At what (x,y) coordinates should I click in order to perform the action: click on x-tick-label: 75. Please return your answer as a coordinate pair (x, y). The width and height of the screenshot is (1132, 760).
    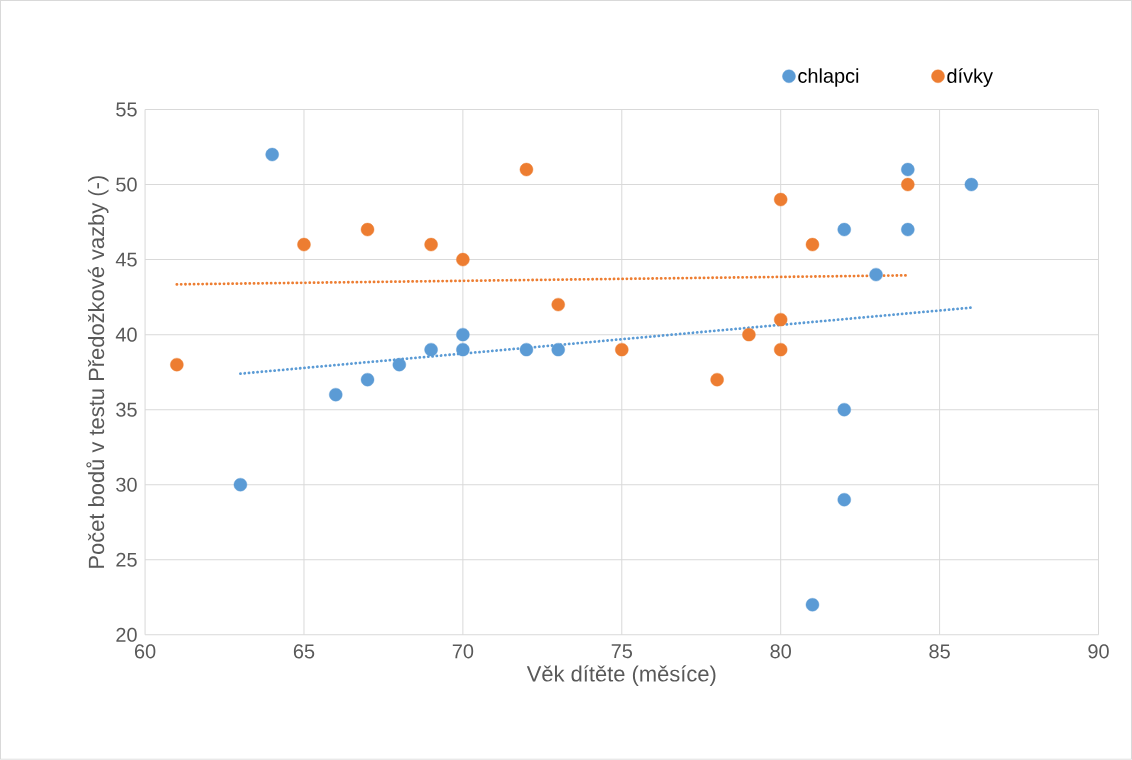
    Looking at the image, I should click on (622, 651).